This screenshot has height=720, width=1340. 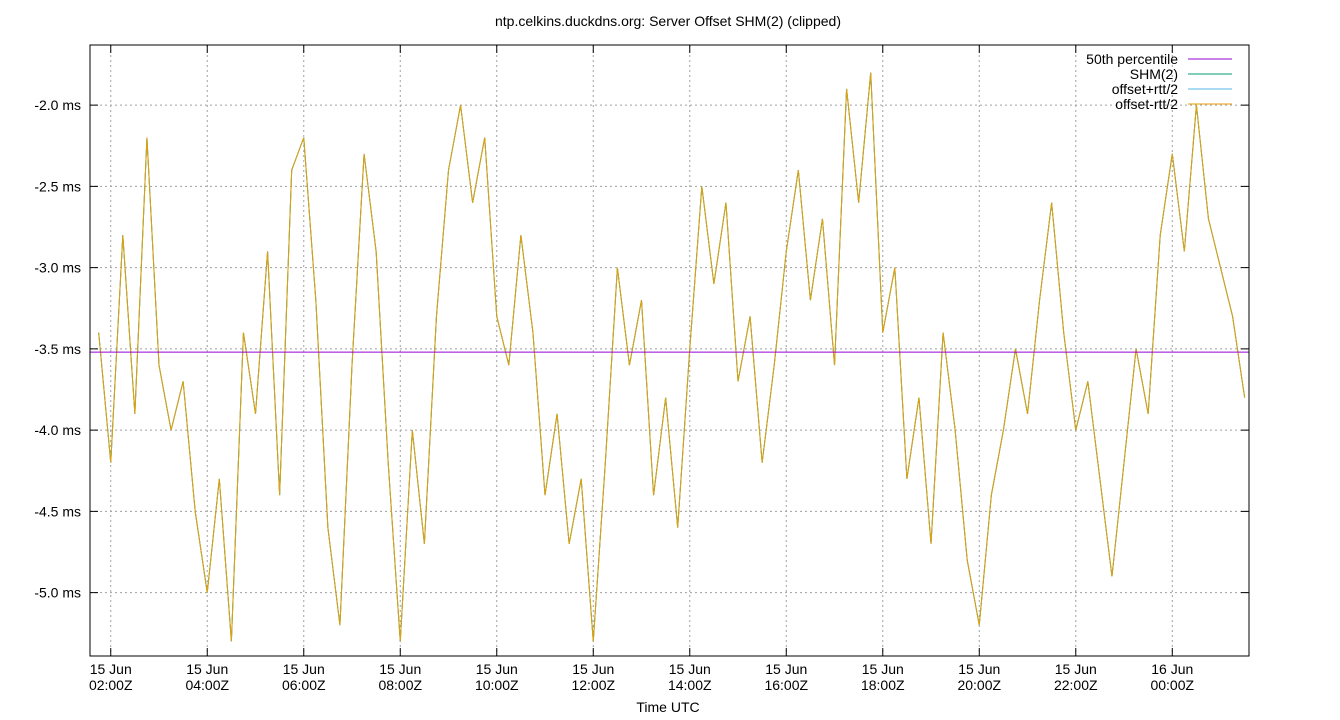 I want to click on x-tick-label: 15 Jun 20:00Z, so click(x=979, y=677).